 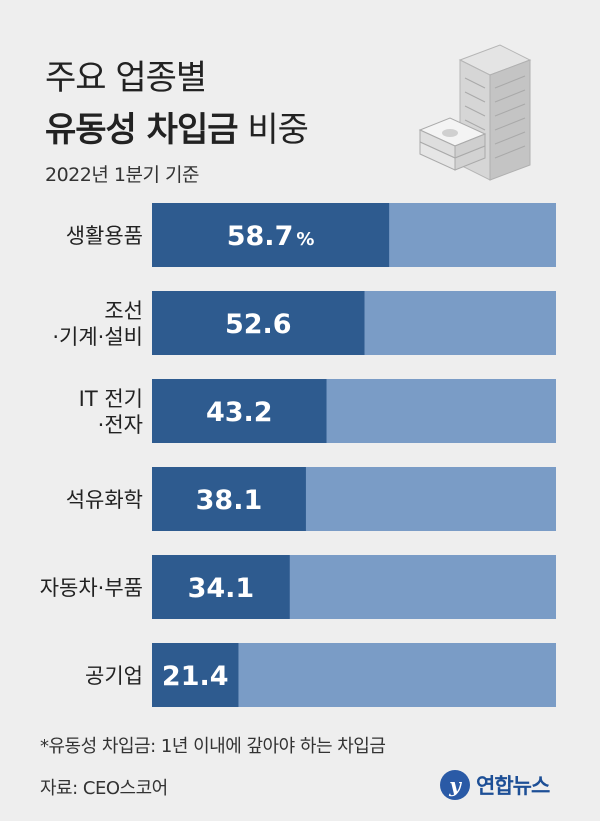 I want to click on chart-title-line1: 주요 업종별, so click(x=126, y=78).